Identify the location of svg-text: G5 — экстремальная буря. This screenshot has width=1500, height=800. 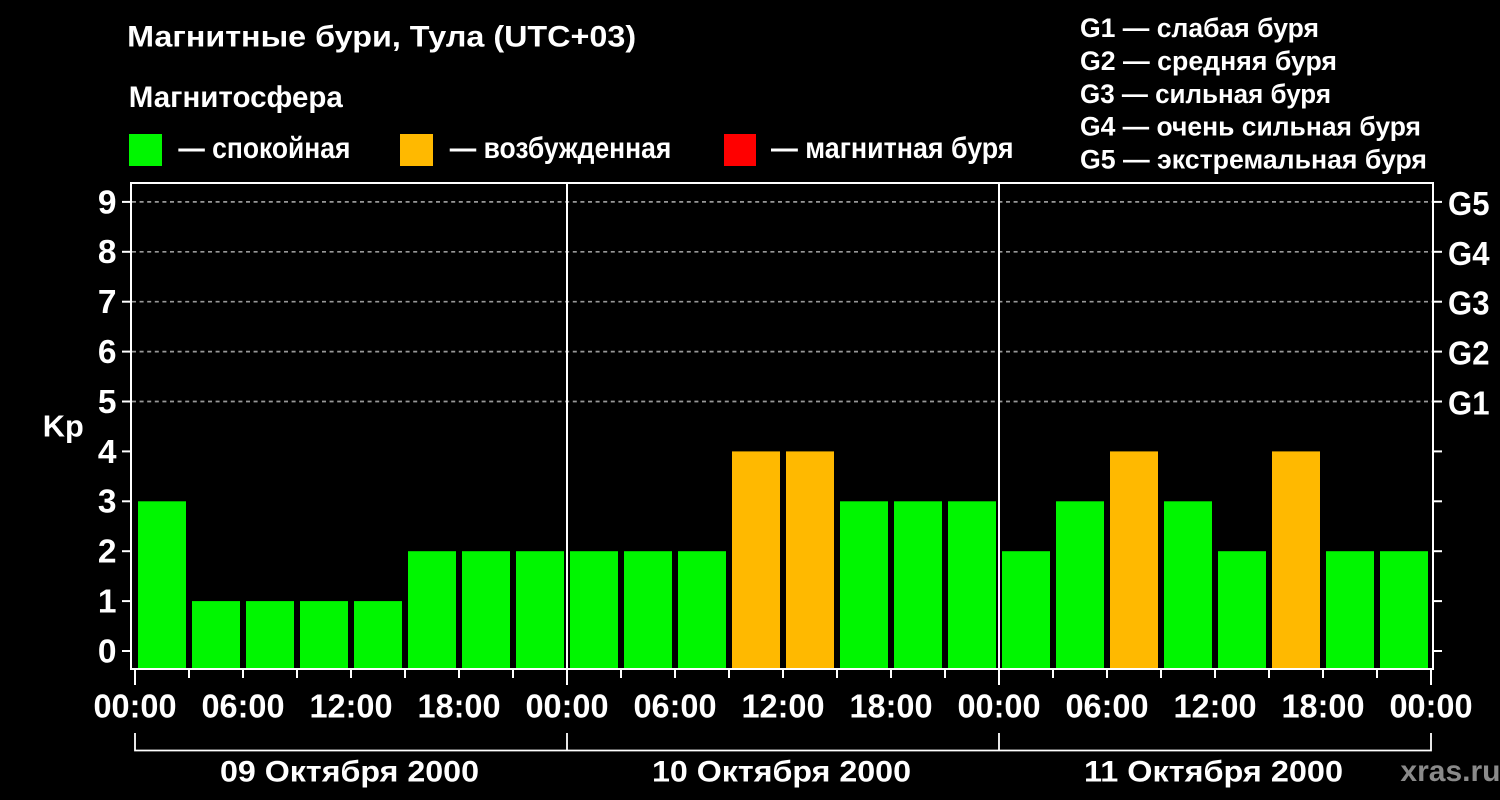
(1253, 160).